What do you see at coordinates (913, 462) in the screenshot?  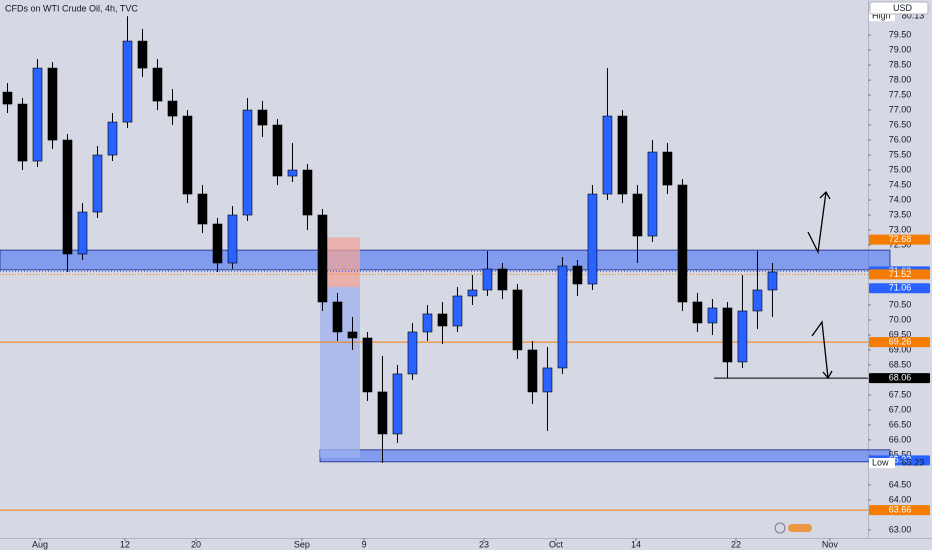 I see `marker-value: 65.23` at bounding box center [913, 462].